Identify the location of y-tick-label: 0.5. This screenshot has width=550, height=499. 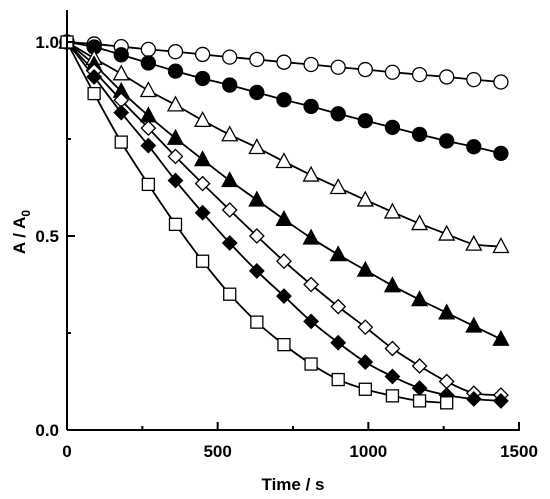
(47, 236).